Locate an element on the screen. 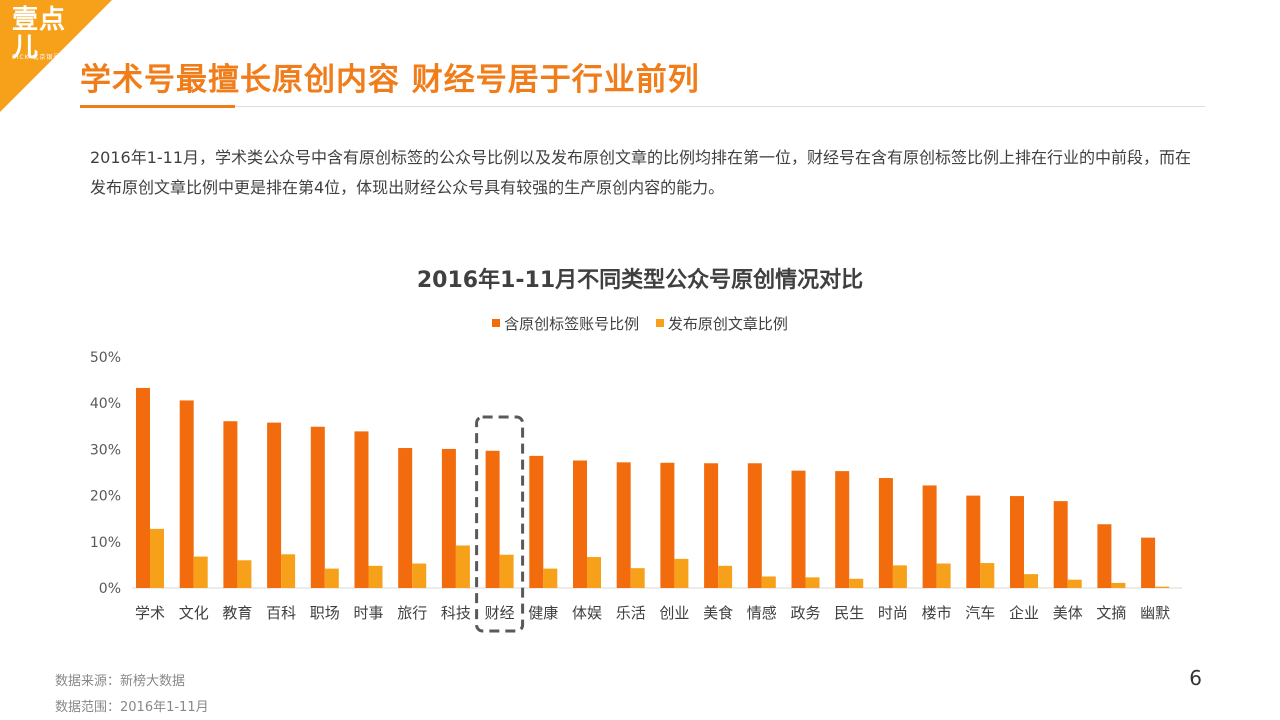 Image resolution: width=1280 pixels, height=720 pixels. x-tick-label: 汽车 is located at coordinates (980, 613).